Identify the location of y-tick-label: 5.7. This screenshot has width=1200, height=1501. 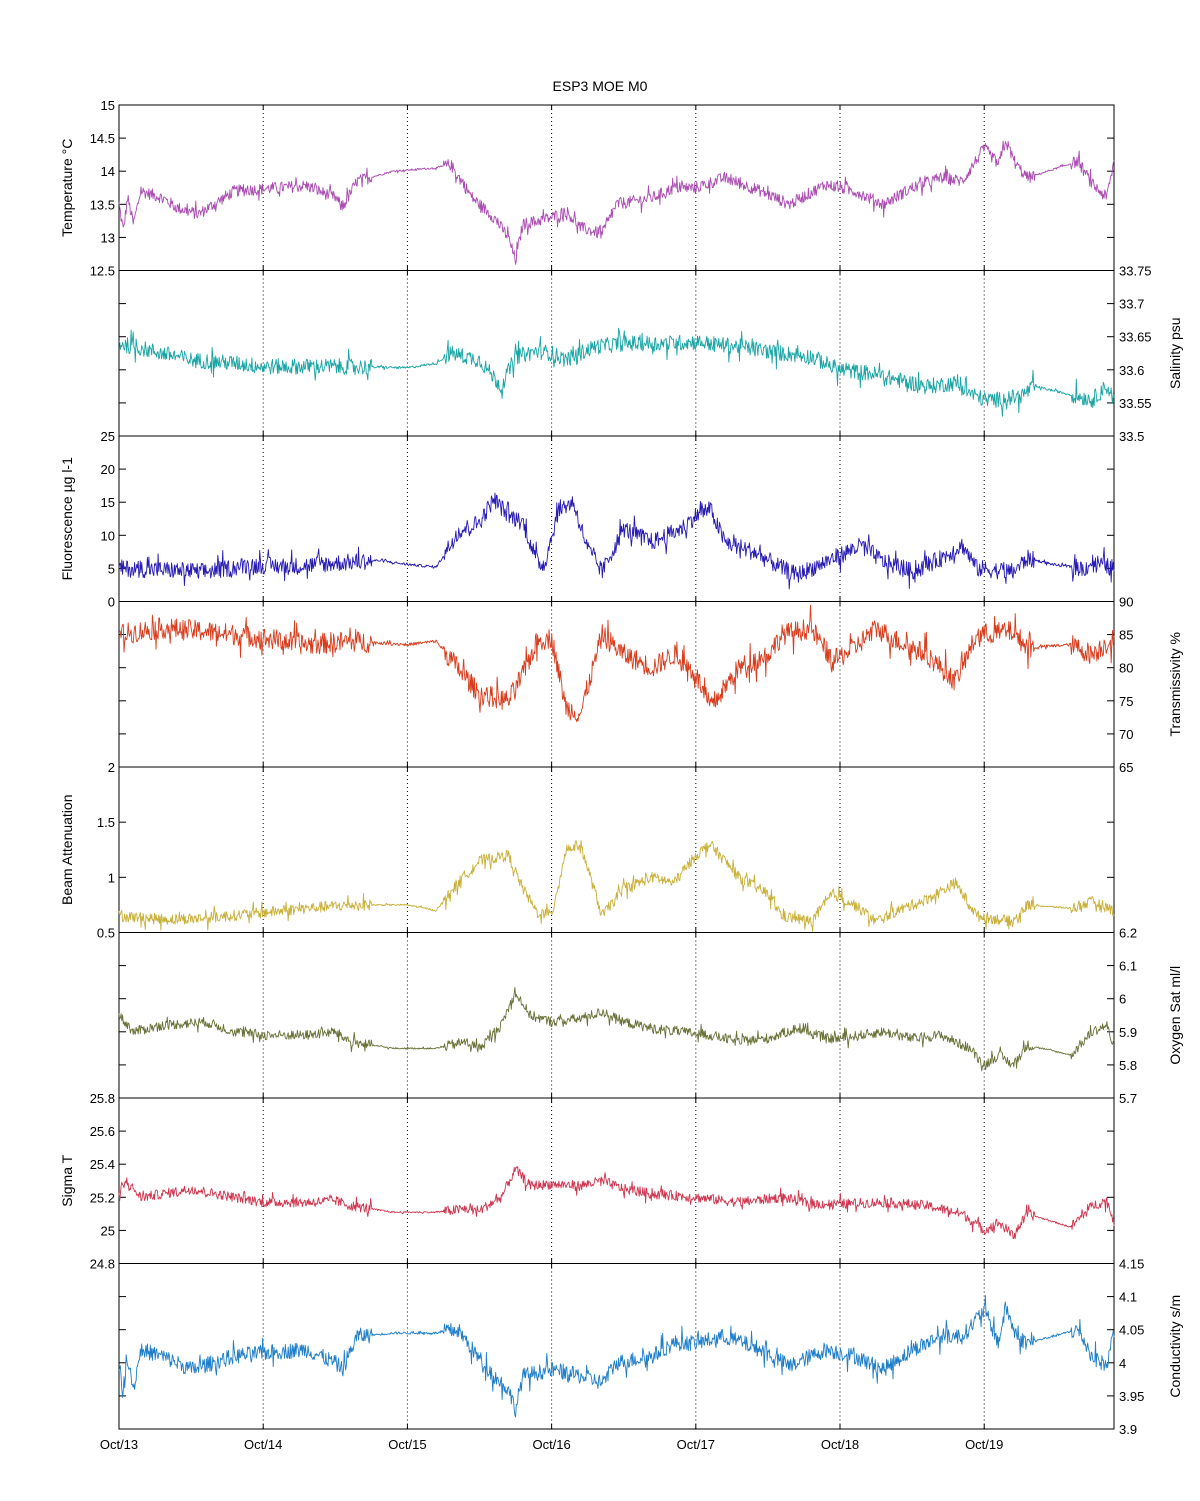
(1128, 1098).